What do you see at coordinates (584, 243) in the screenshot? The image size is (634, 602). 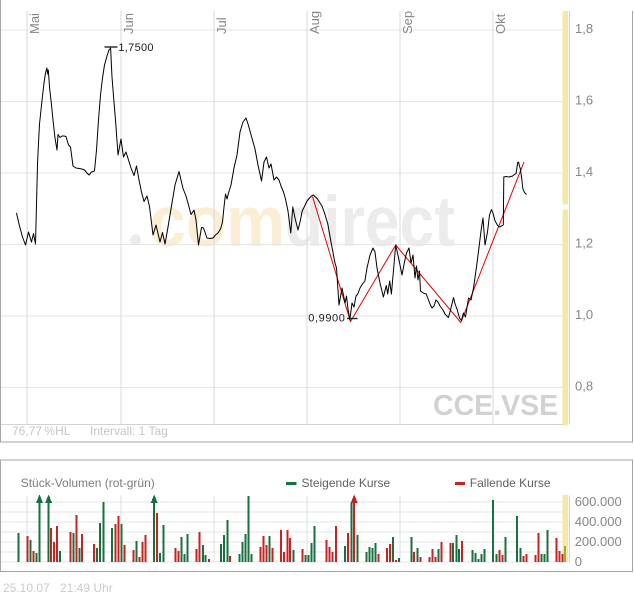 I see `svg-text: 1,2` at bounding box center [584, 243].